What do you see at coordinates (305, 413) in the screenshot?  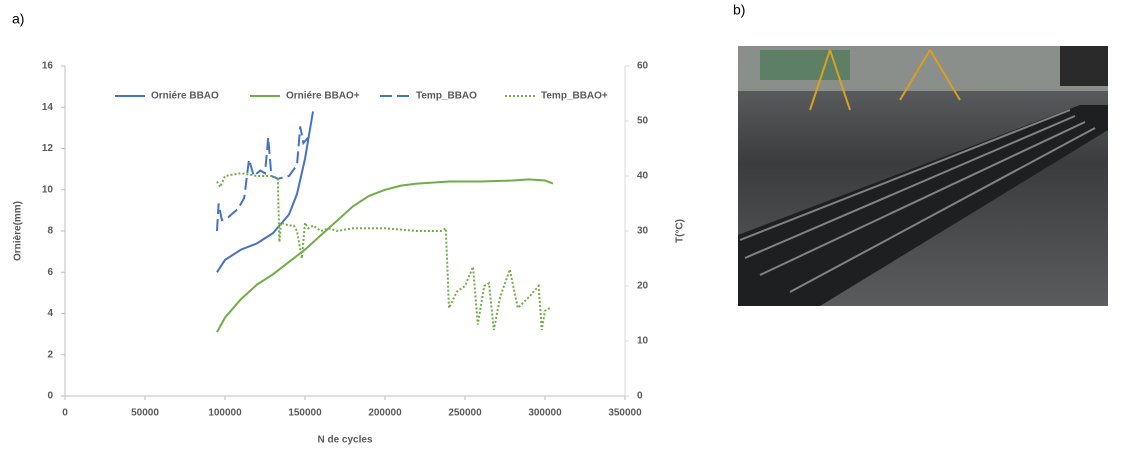 I see `x-tick-label: 150000` at bounding box center [305, 413].